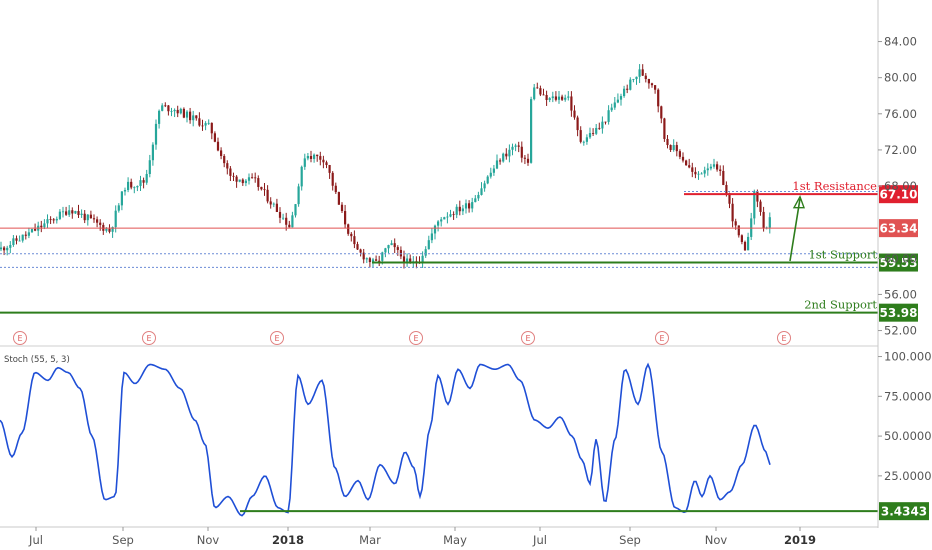  I want to click on 1st-resistance-price-tag-text: 67.10, so click(899, 195).